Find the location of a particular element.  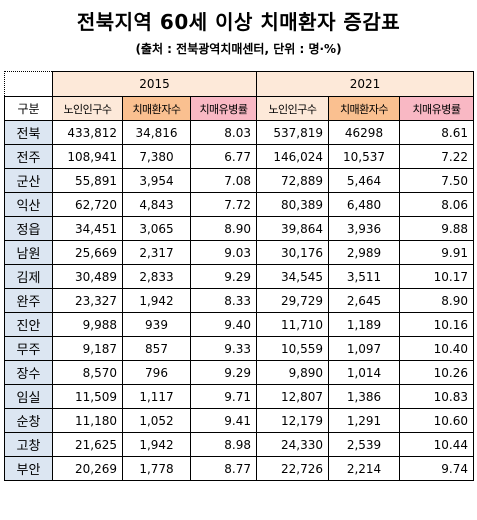

elderly-2015-cell: 433,812 is located at coordinates (87, 132).